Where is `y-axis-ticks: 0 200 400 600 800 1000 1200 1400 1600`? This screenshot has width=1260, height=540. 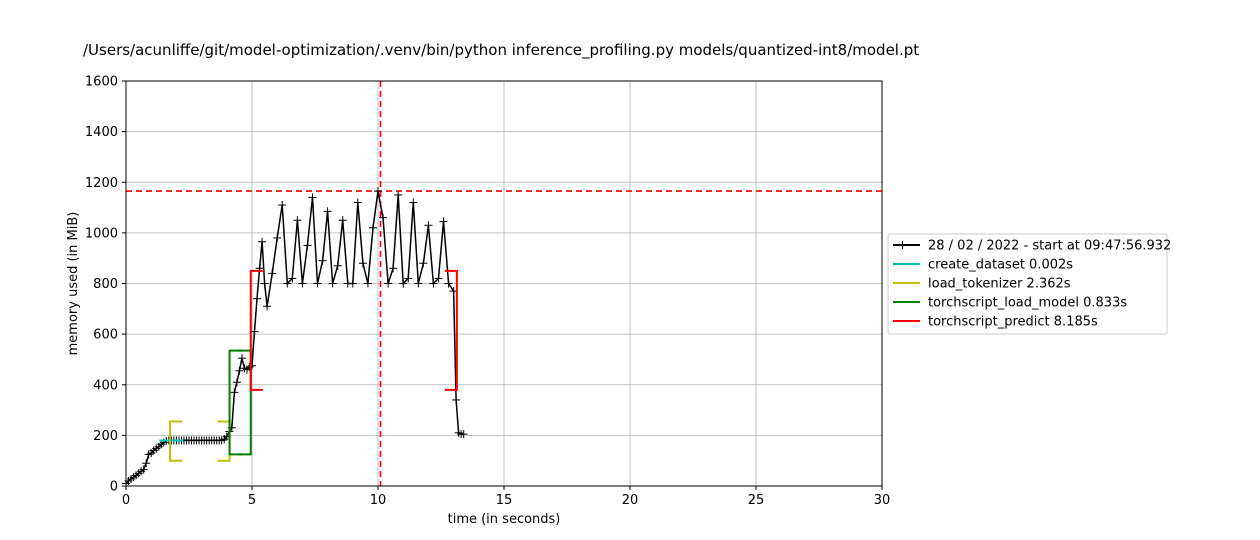 y-axis-ticks: 0 200 400 600 800 1000 1200 1400 1600 is located at coordinates (105, 285).